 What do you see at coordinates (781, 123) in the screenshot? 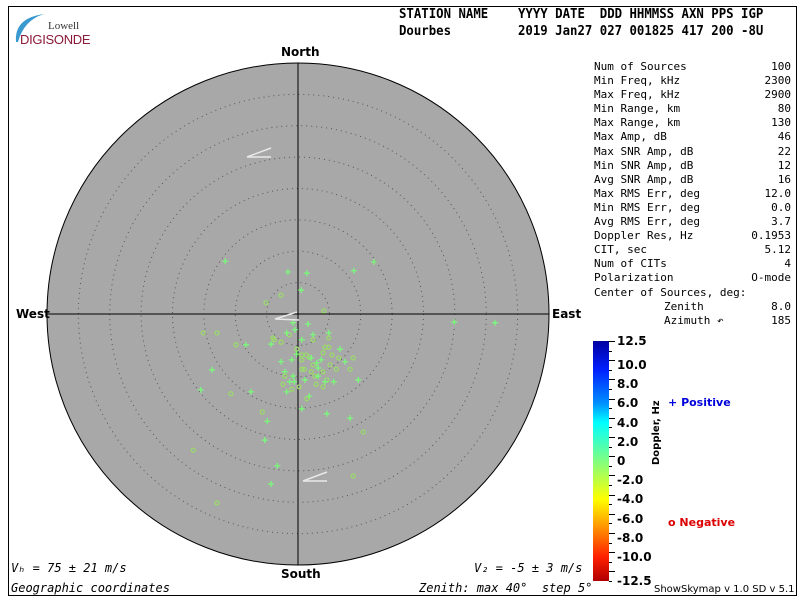
I see `stat-value: 130` at bounding box center [781, 123].